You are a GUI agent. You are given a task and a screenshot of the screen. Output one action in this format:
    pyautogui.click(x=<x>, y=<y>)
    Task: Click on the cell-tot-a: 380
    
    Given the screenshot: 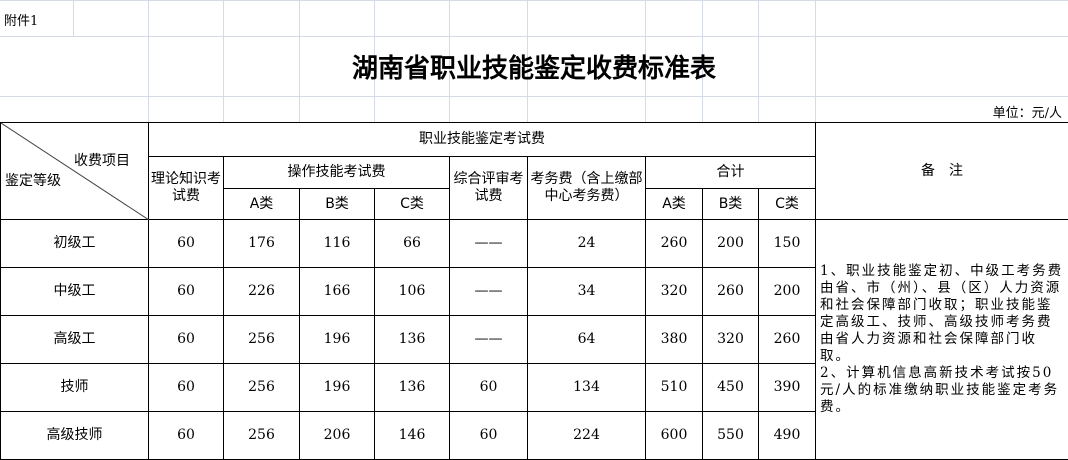 What is the action you would take?
    pyautogui.click(x=674, y=340)
    